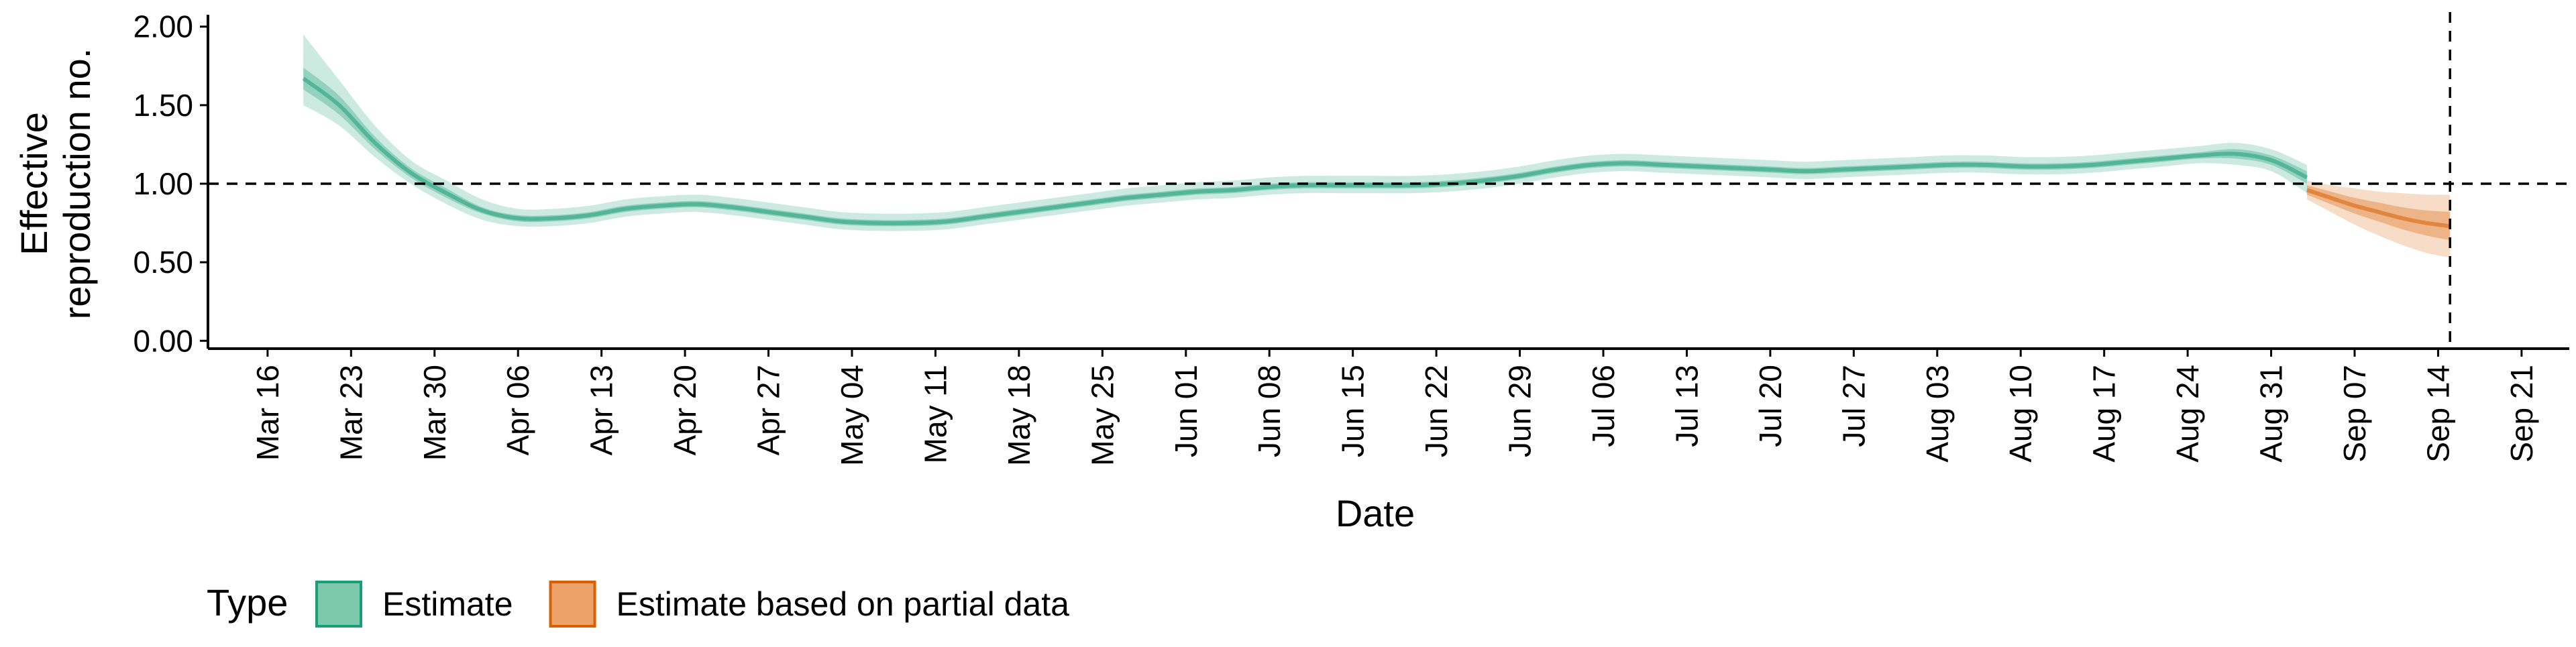  I want to click on x-tick-label: Sep 21, so click(2521, 414).